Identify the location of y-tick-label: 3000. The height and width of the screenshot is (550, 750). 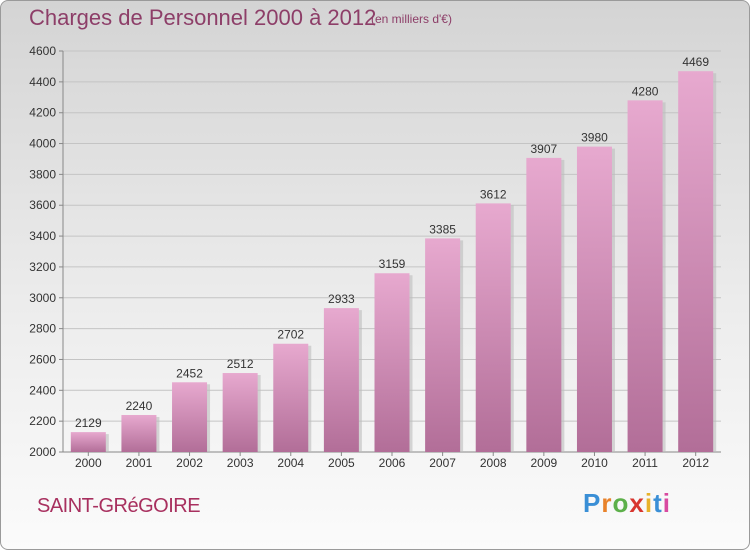
(42, 298).